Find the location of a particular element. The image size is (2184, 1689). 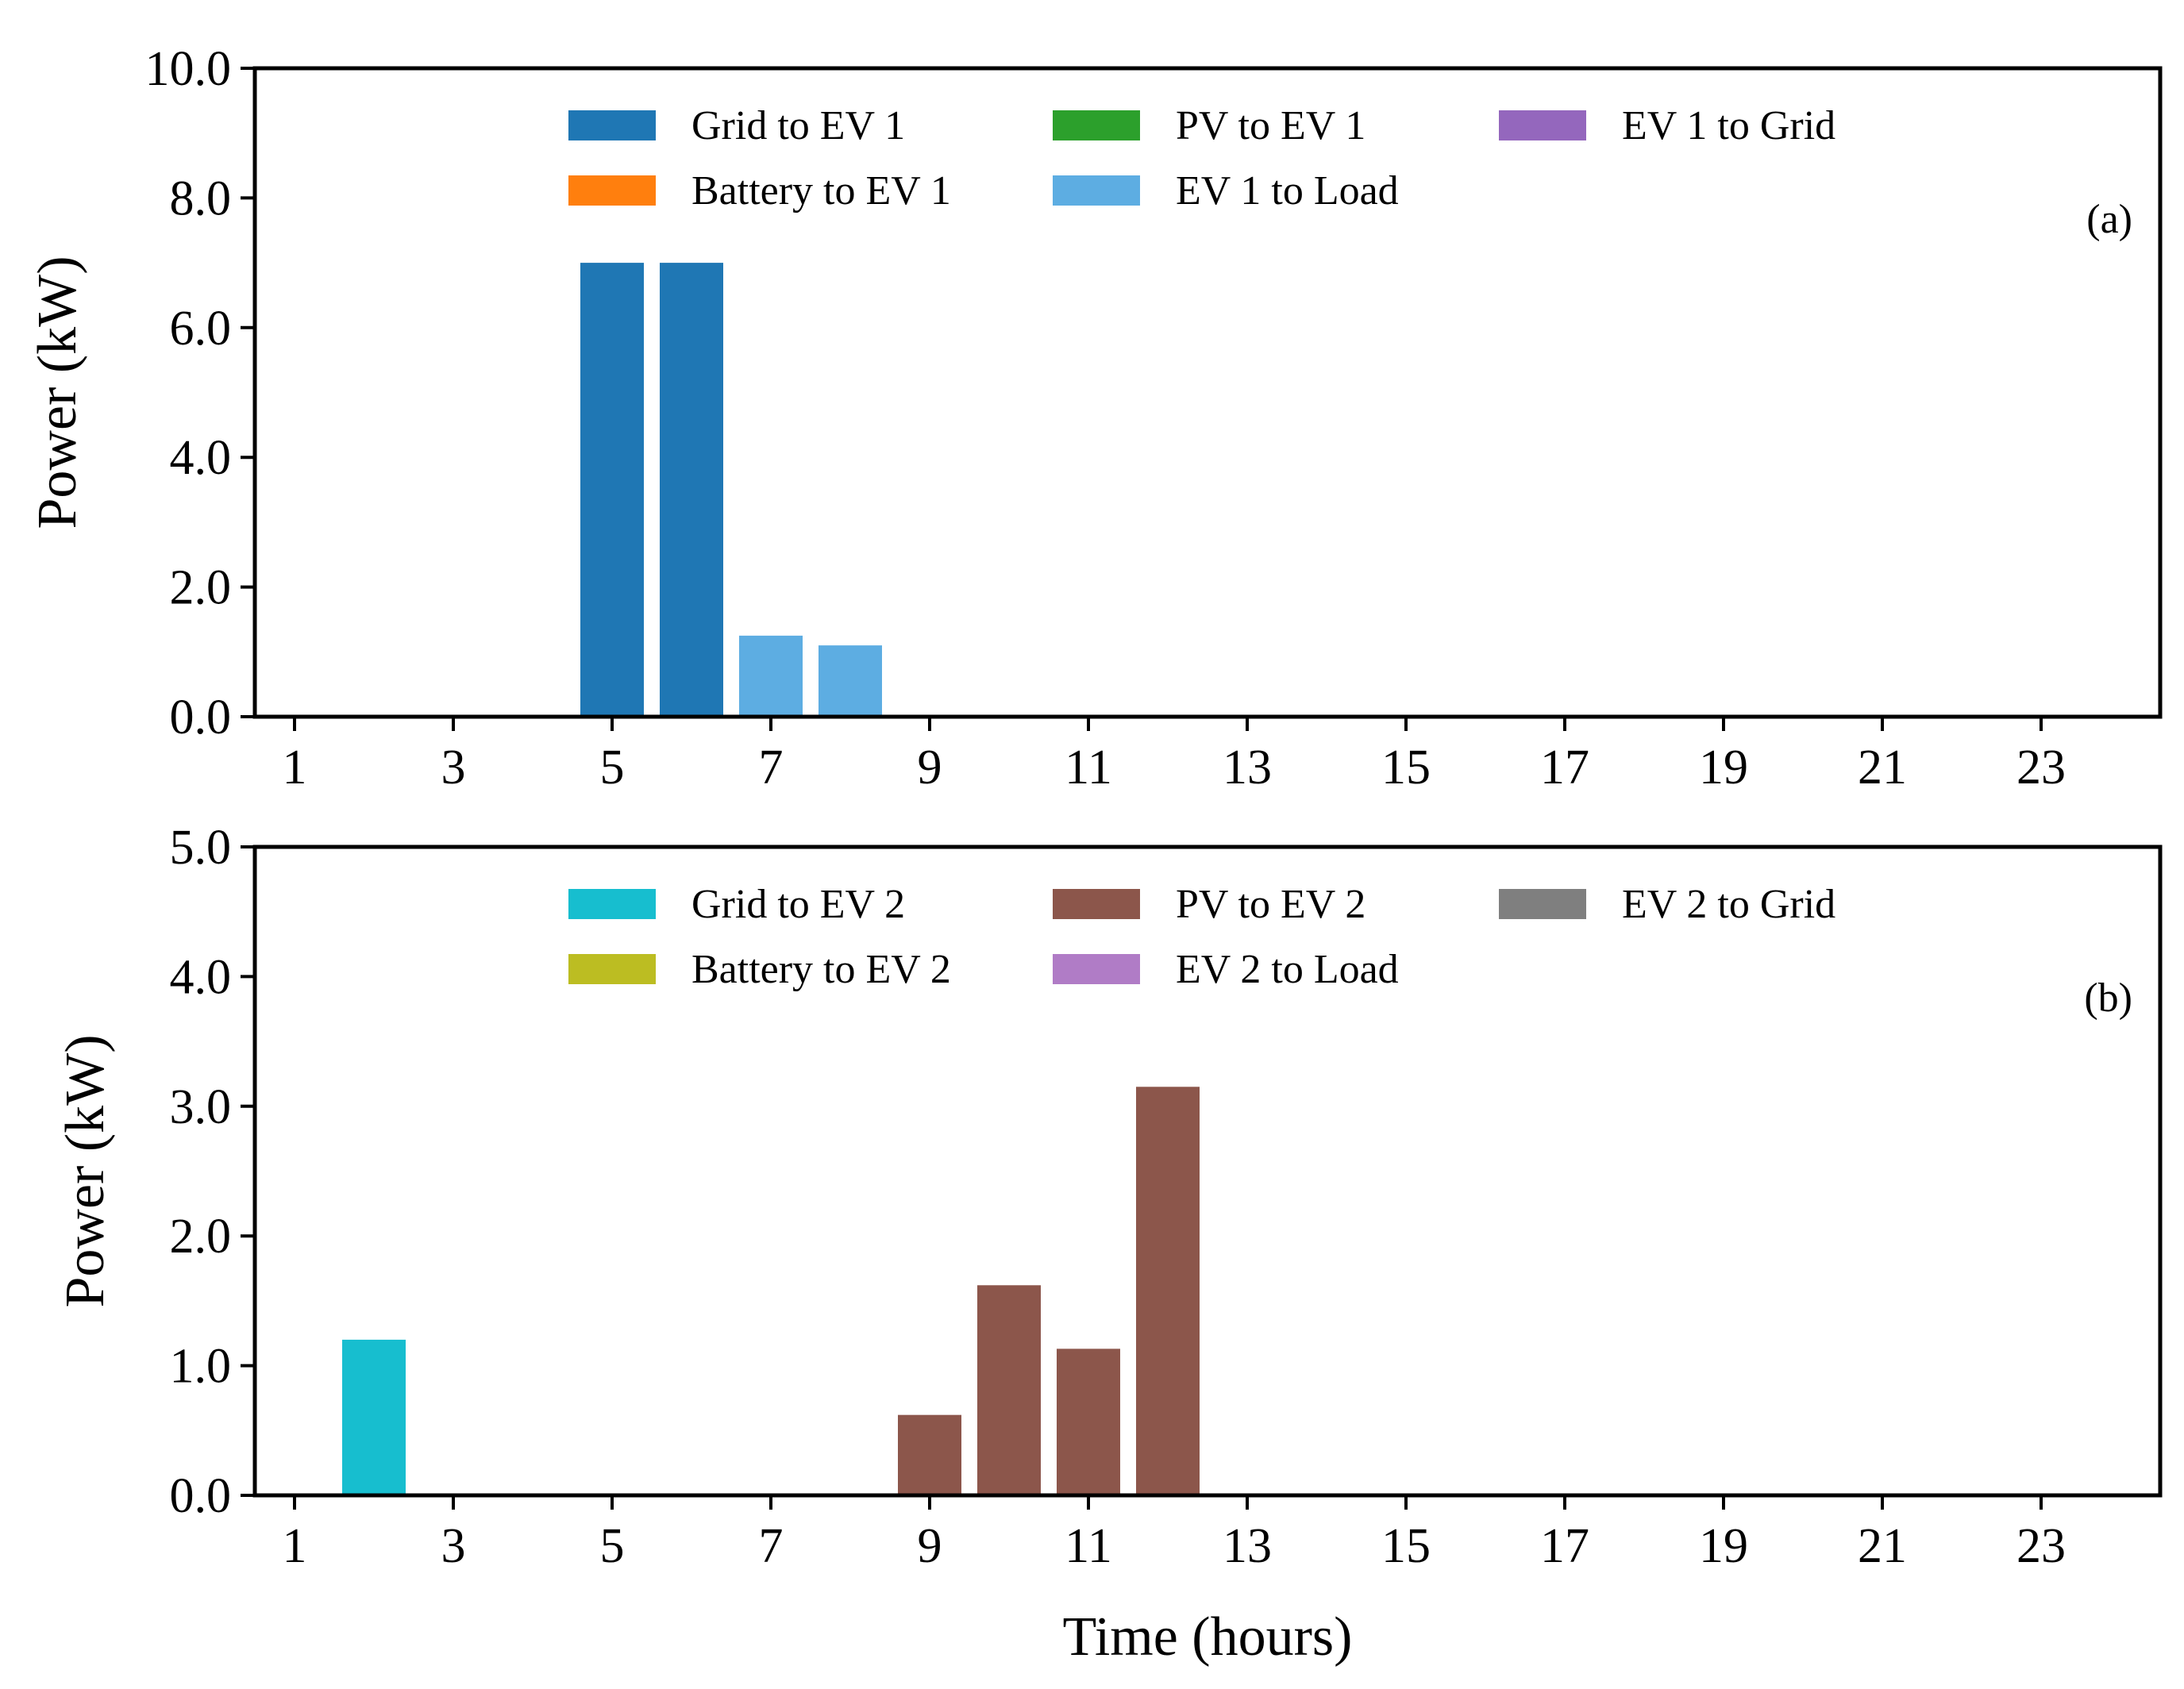

legend-label: Grid to EV 1 is located at coordinates (798, 125).